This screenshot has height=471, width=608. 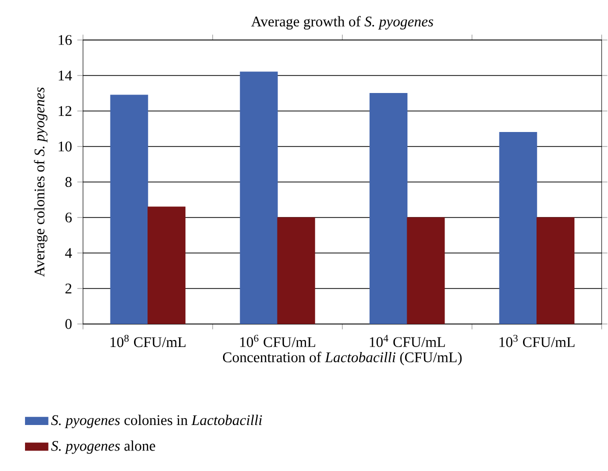 What do you see at coordinates (103, 447) in the screenshot?
I see `legend-label: S. pyogenes alone` at bounding box center [103, 447].